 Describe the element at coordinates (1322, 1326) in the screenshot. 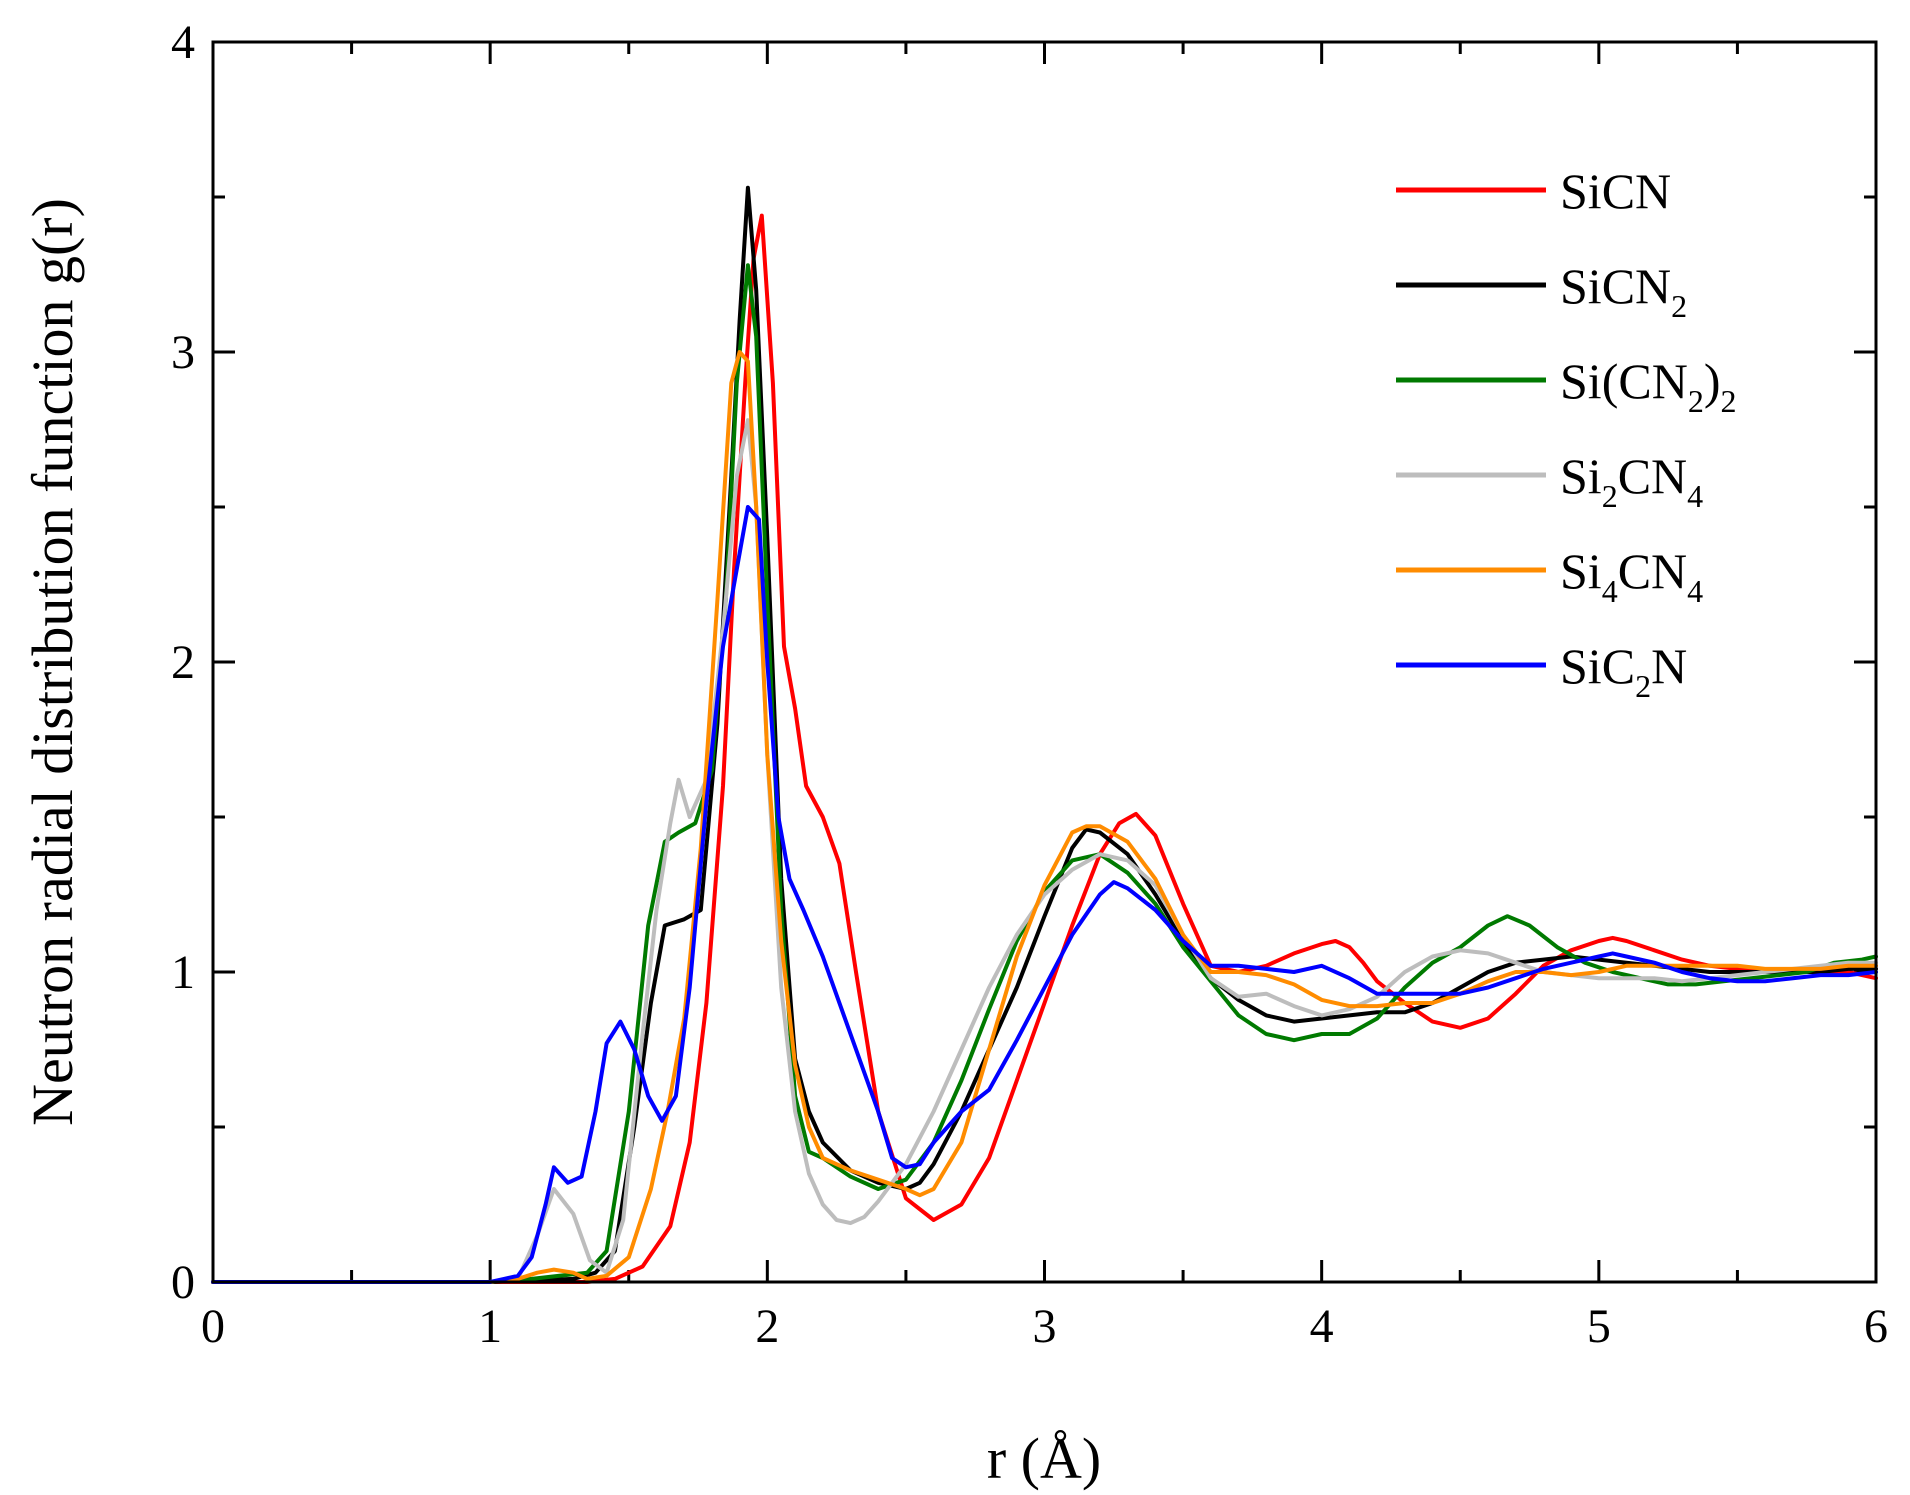

I see `x-tick-label: 4` at that location.